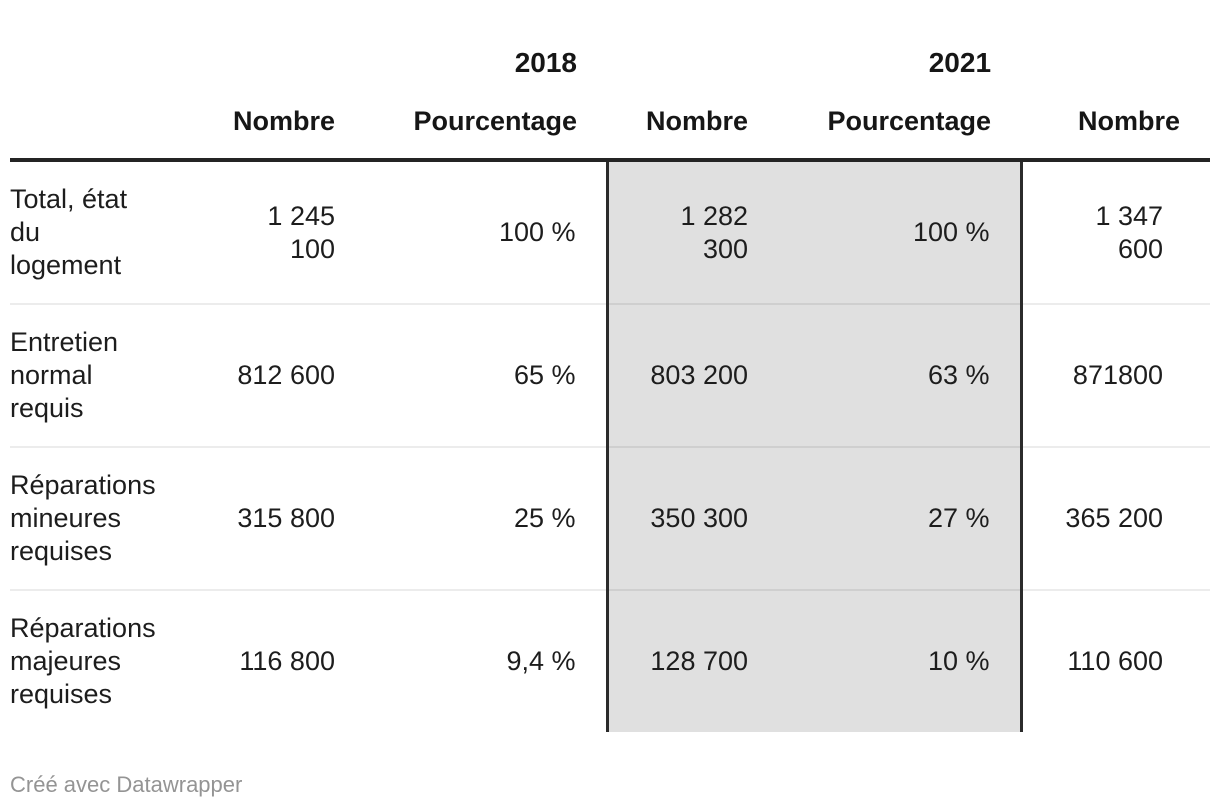 The width and height of the screenshot is (1220, 798). Describe the element at coordinates (546, 62) in the screenshot. I see `year-header-2018: 2018` at that location.